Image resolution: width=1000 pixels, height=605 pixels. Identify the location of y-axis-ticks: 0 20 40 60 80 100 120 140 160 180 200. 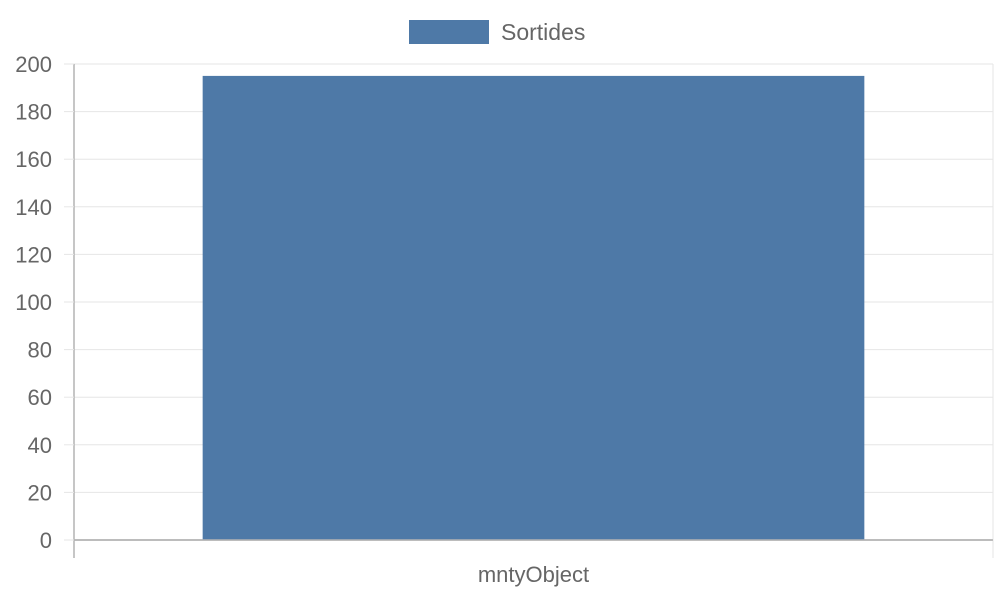
(44, 302).